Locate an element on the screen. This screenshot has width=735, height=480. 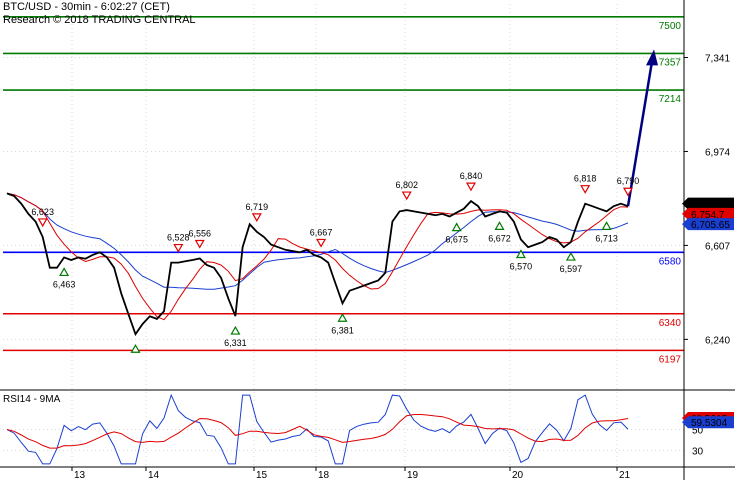
chart-header-copyright: Research © 2018 TRADING CENTRAL is located at coordinates (99, 20).